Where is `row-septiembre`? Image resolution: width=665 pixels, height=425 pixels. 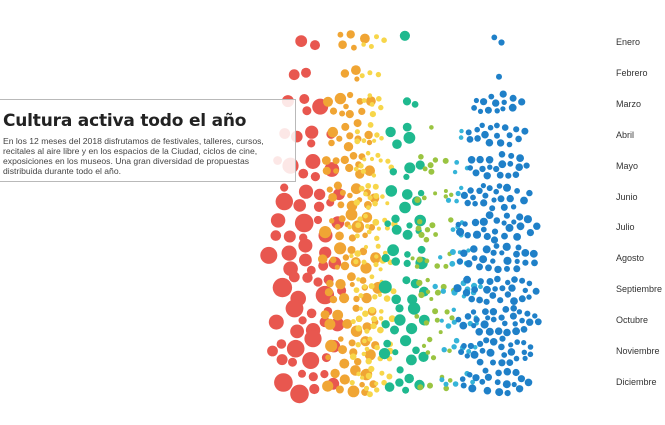 row-septiembre is located at coordinates (406, 289).